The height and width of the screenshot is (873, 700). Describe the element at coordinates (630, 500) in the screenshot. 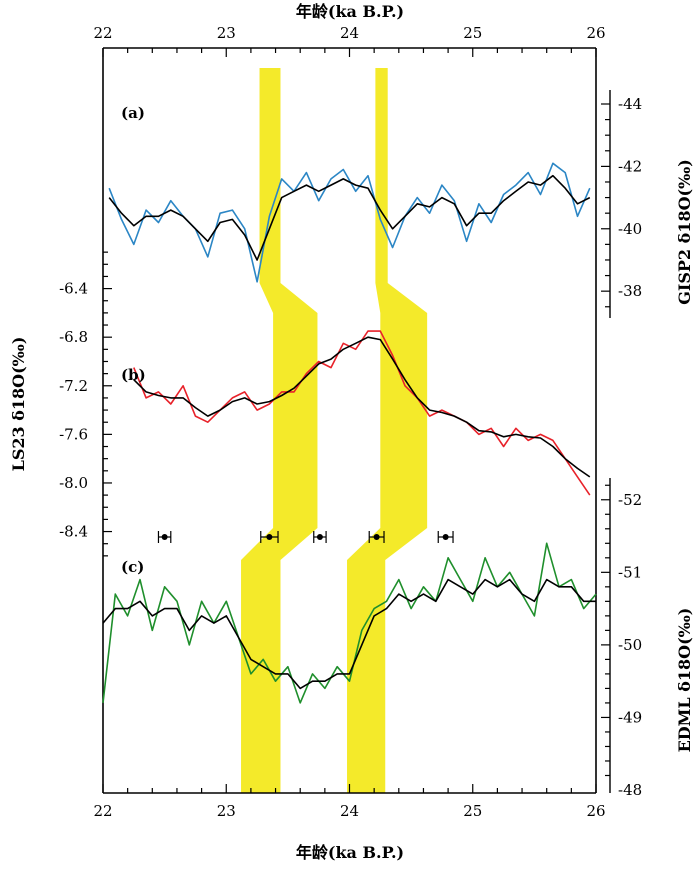

I see `edml-tick-label: -52` at that location.